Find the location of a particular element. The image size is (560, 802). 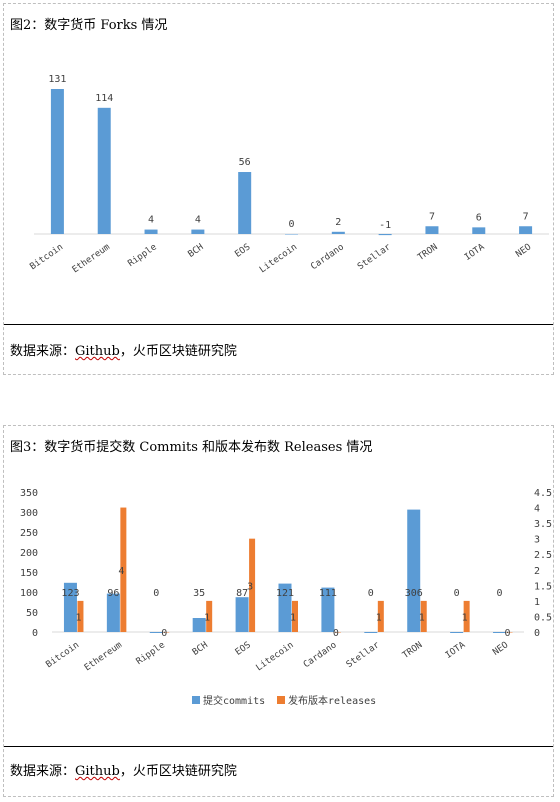

left-axis-tick: 100 is located at coordinates (29, 593).